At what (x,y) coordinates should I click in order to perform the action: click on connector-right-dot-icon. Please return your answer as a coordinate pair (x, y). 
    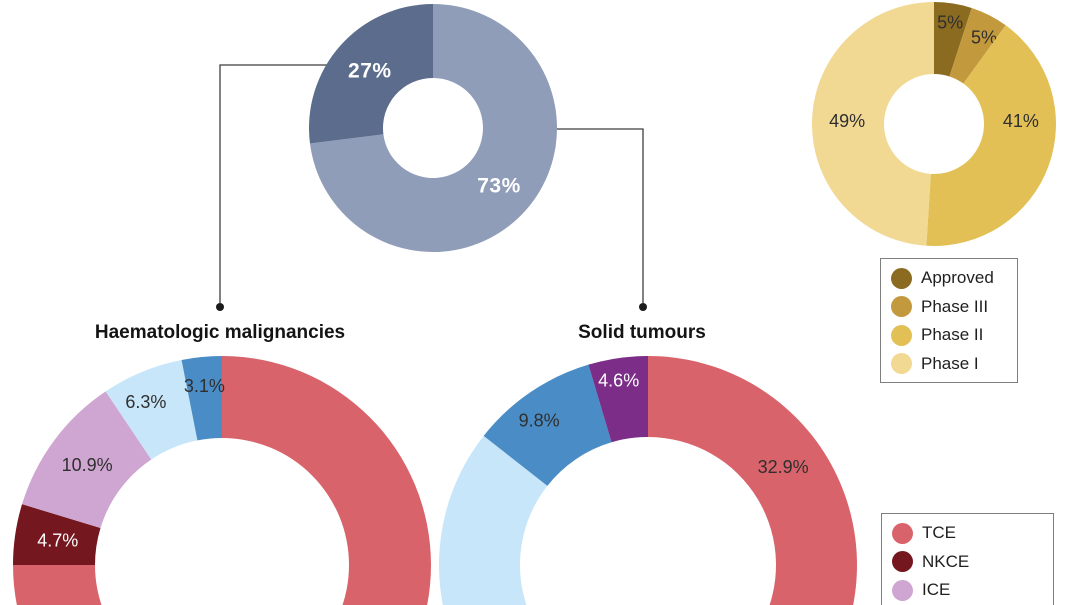
    Looking at the image, I should click on (643, 307).